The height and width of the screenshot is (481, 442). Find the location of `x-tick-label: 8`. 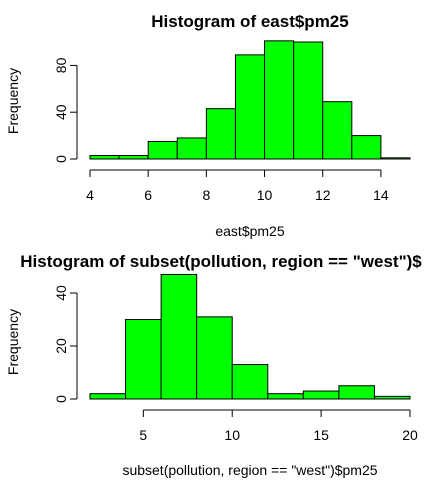

x-tick-label: 8 is located at coordinates (206, 195).